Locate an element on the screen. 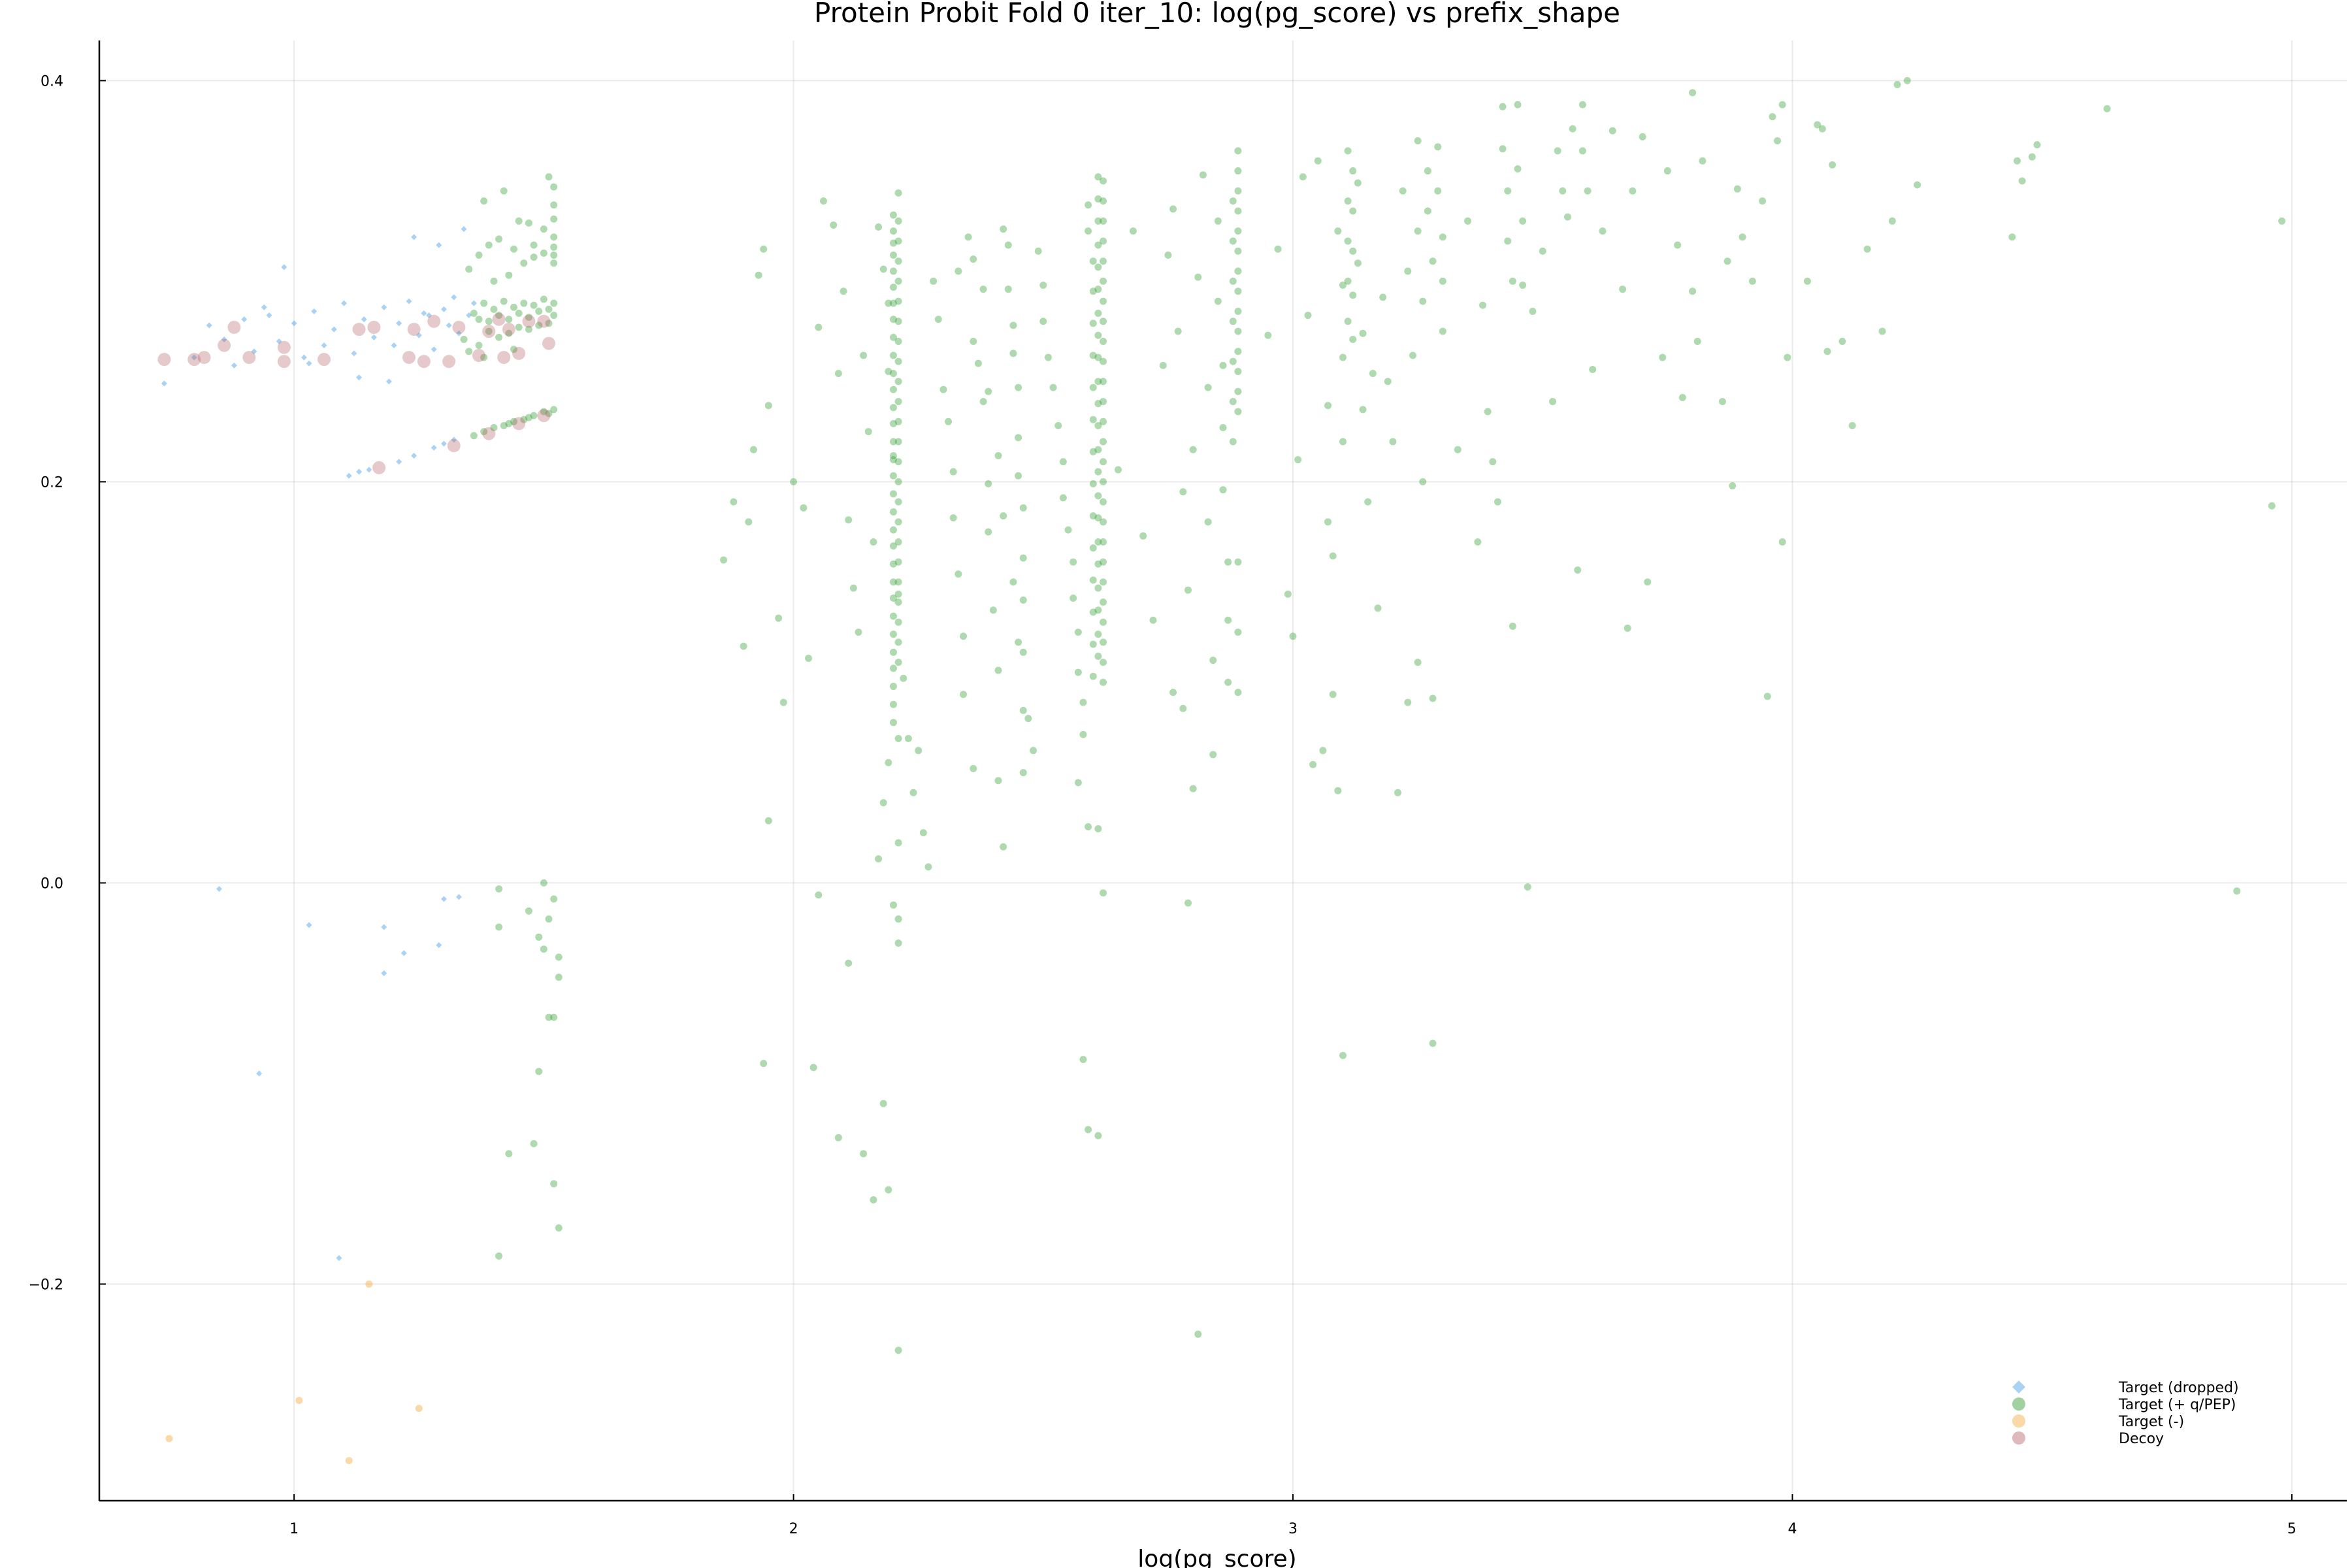  x-axis-title: log(pg_score) is located at coordinates (1216, 1557).